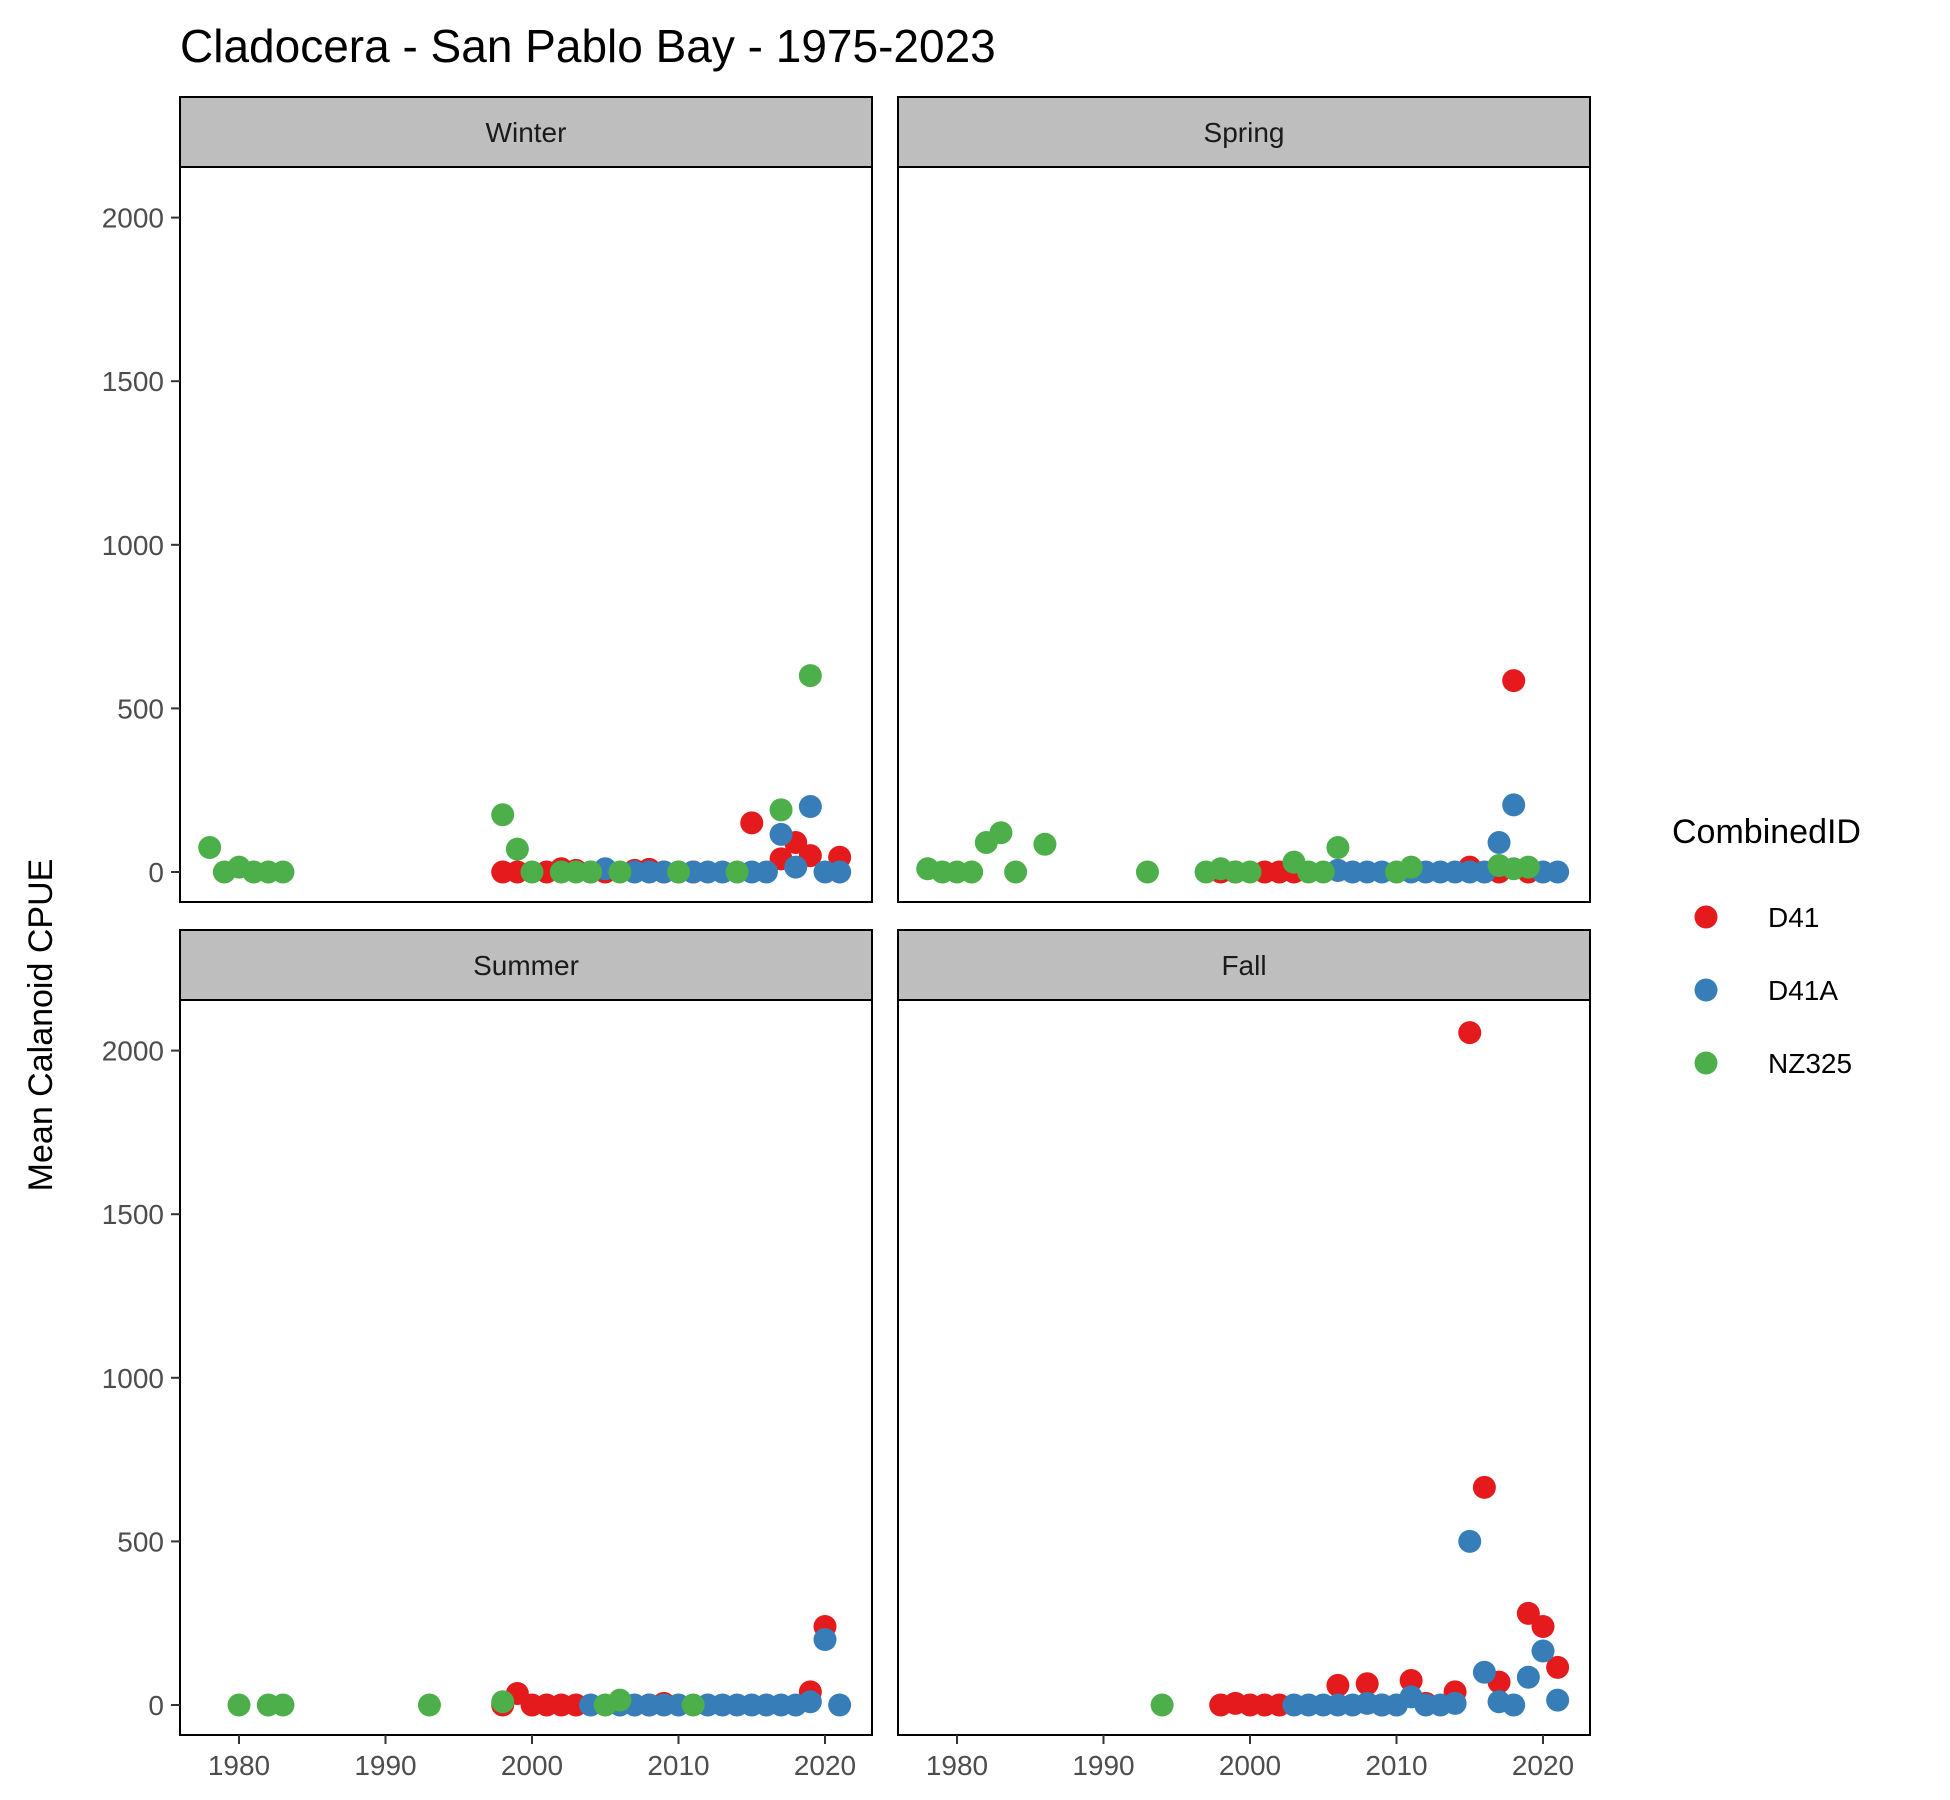  Describe the element at coordinates (1766, 832) in the screenshot. I see `legend-title: CombinedID` at that location.